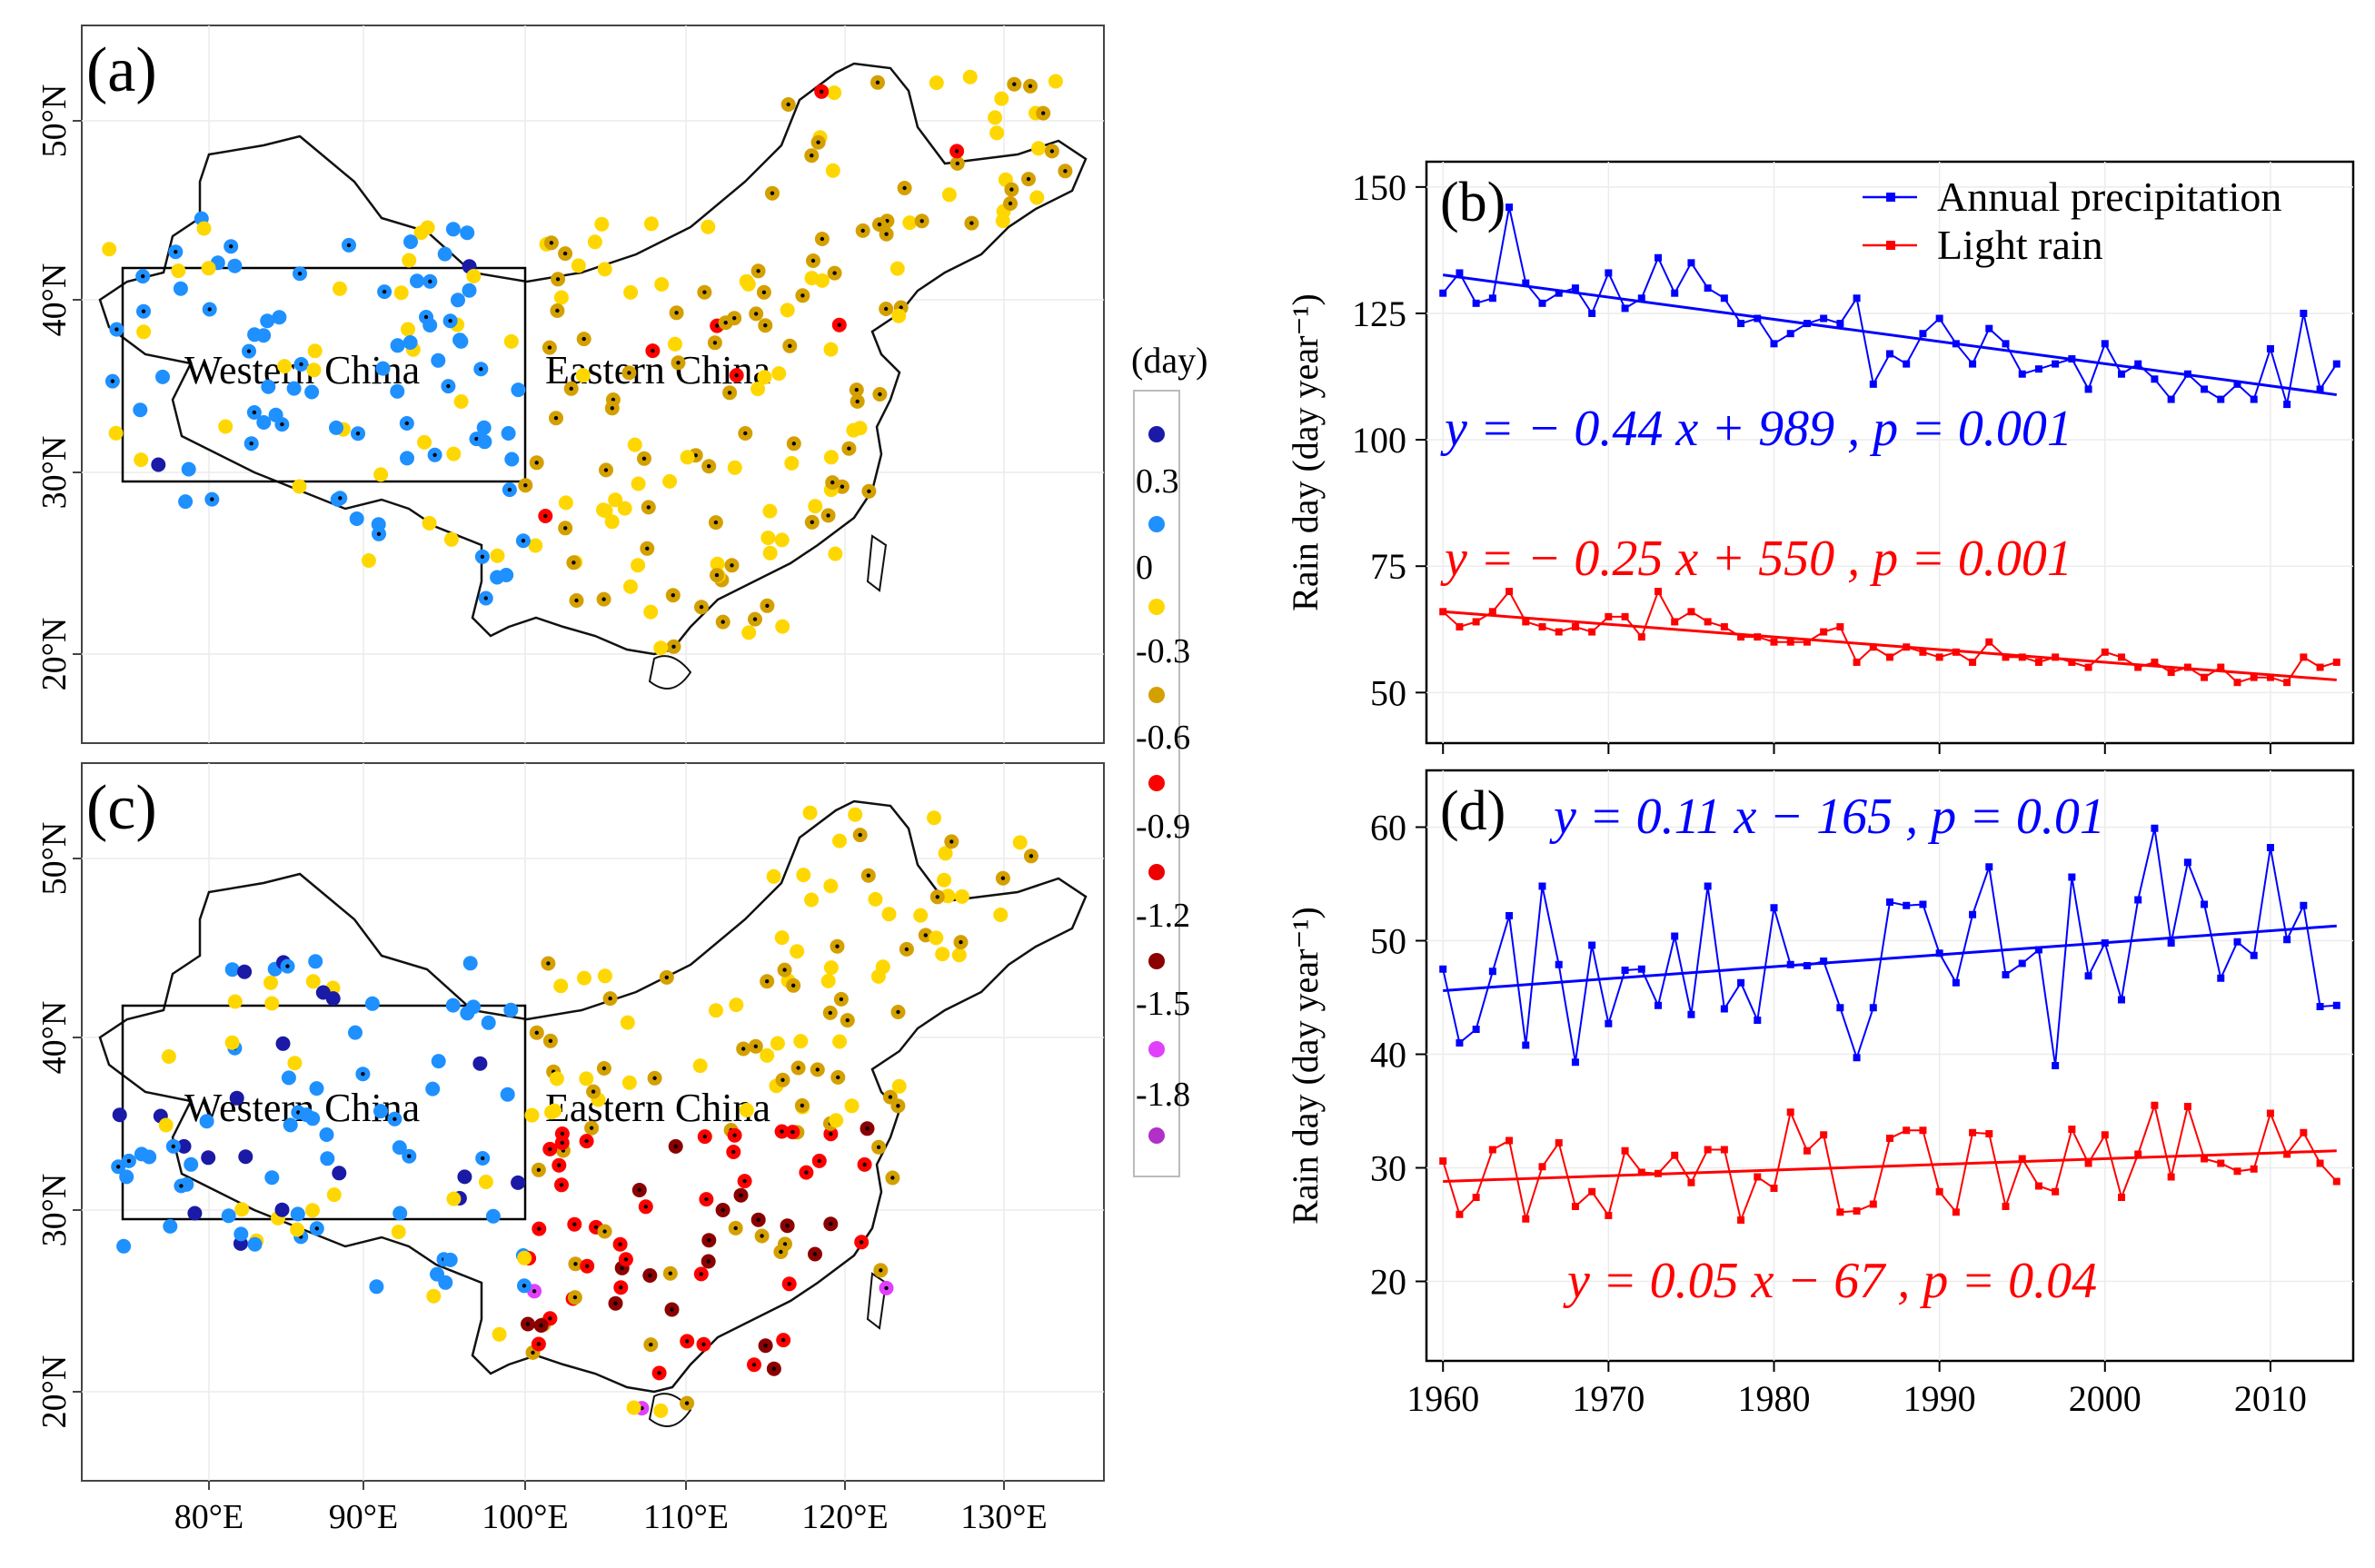  Describe the element at coordinates (2020, 245) in the screenshot. I see `legend-entry: Light rain` at that location.